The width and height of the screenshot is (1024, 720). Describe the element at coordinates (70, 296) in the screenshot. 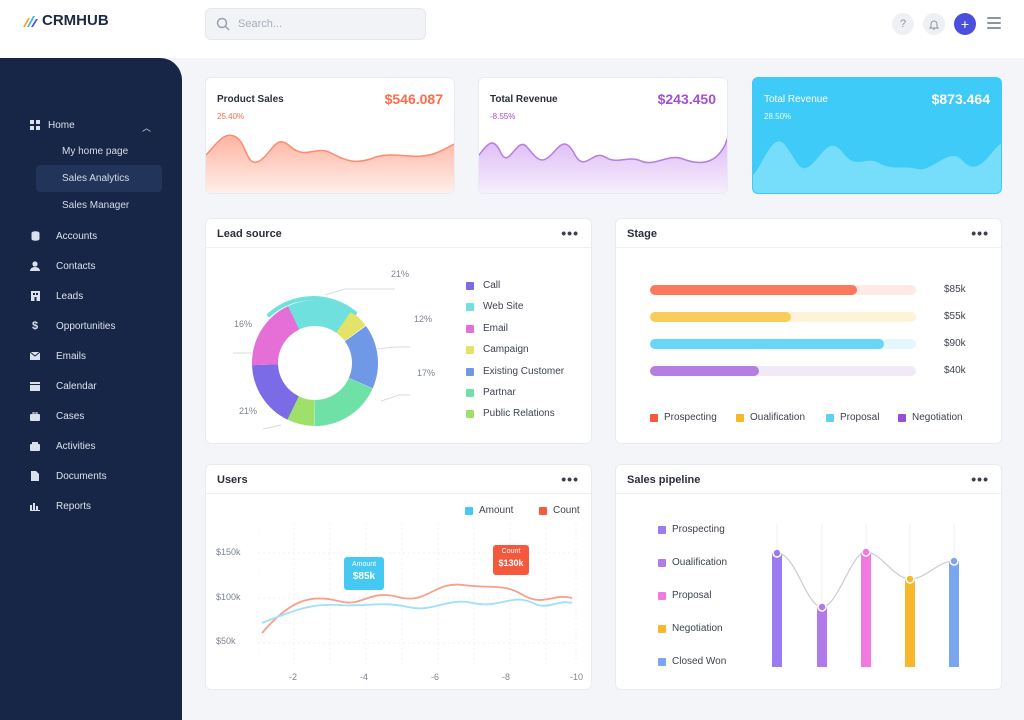

I see `sidebar-item-label: Leads` at that location.